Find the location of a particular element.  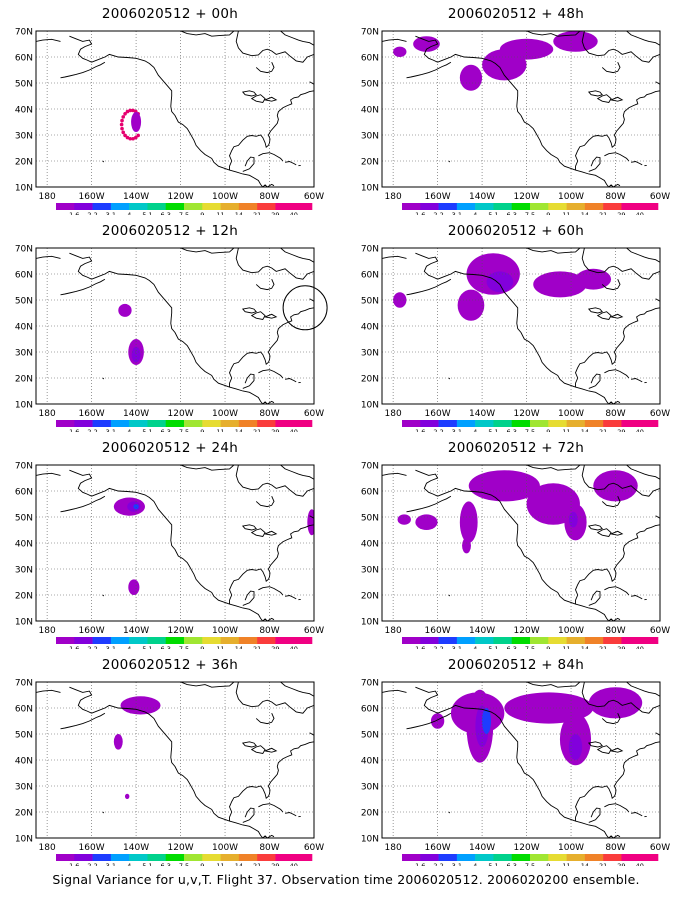

panel-title: 2006020512 + 36h is located at coordinates (170, 665).